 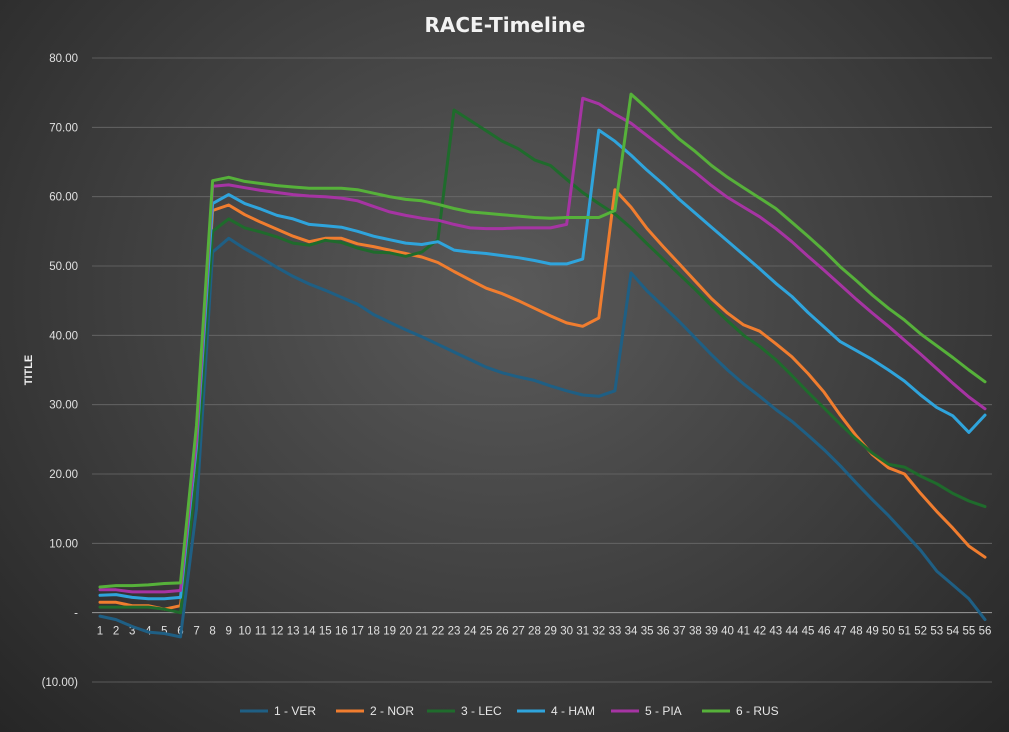 I want to click on x-tick-label: 15, so click(x=325, y=632).